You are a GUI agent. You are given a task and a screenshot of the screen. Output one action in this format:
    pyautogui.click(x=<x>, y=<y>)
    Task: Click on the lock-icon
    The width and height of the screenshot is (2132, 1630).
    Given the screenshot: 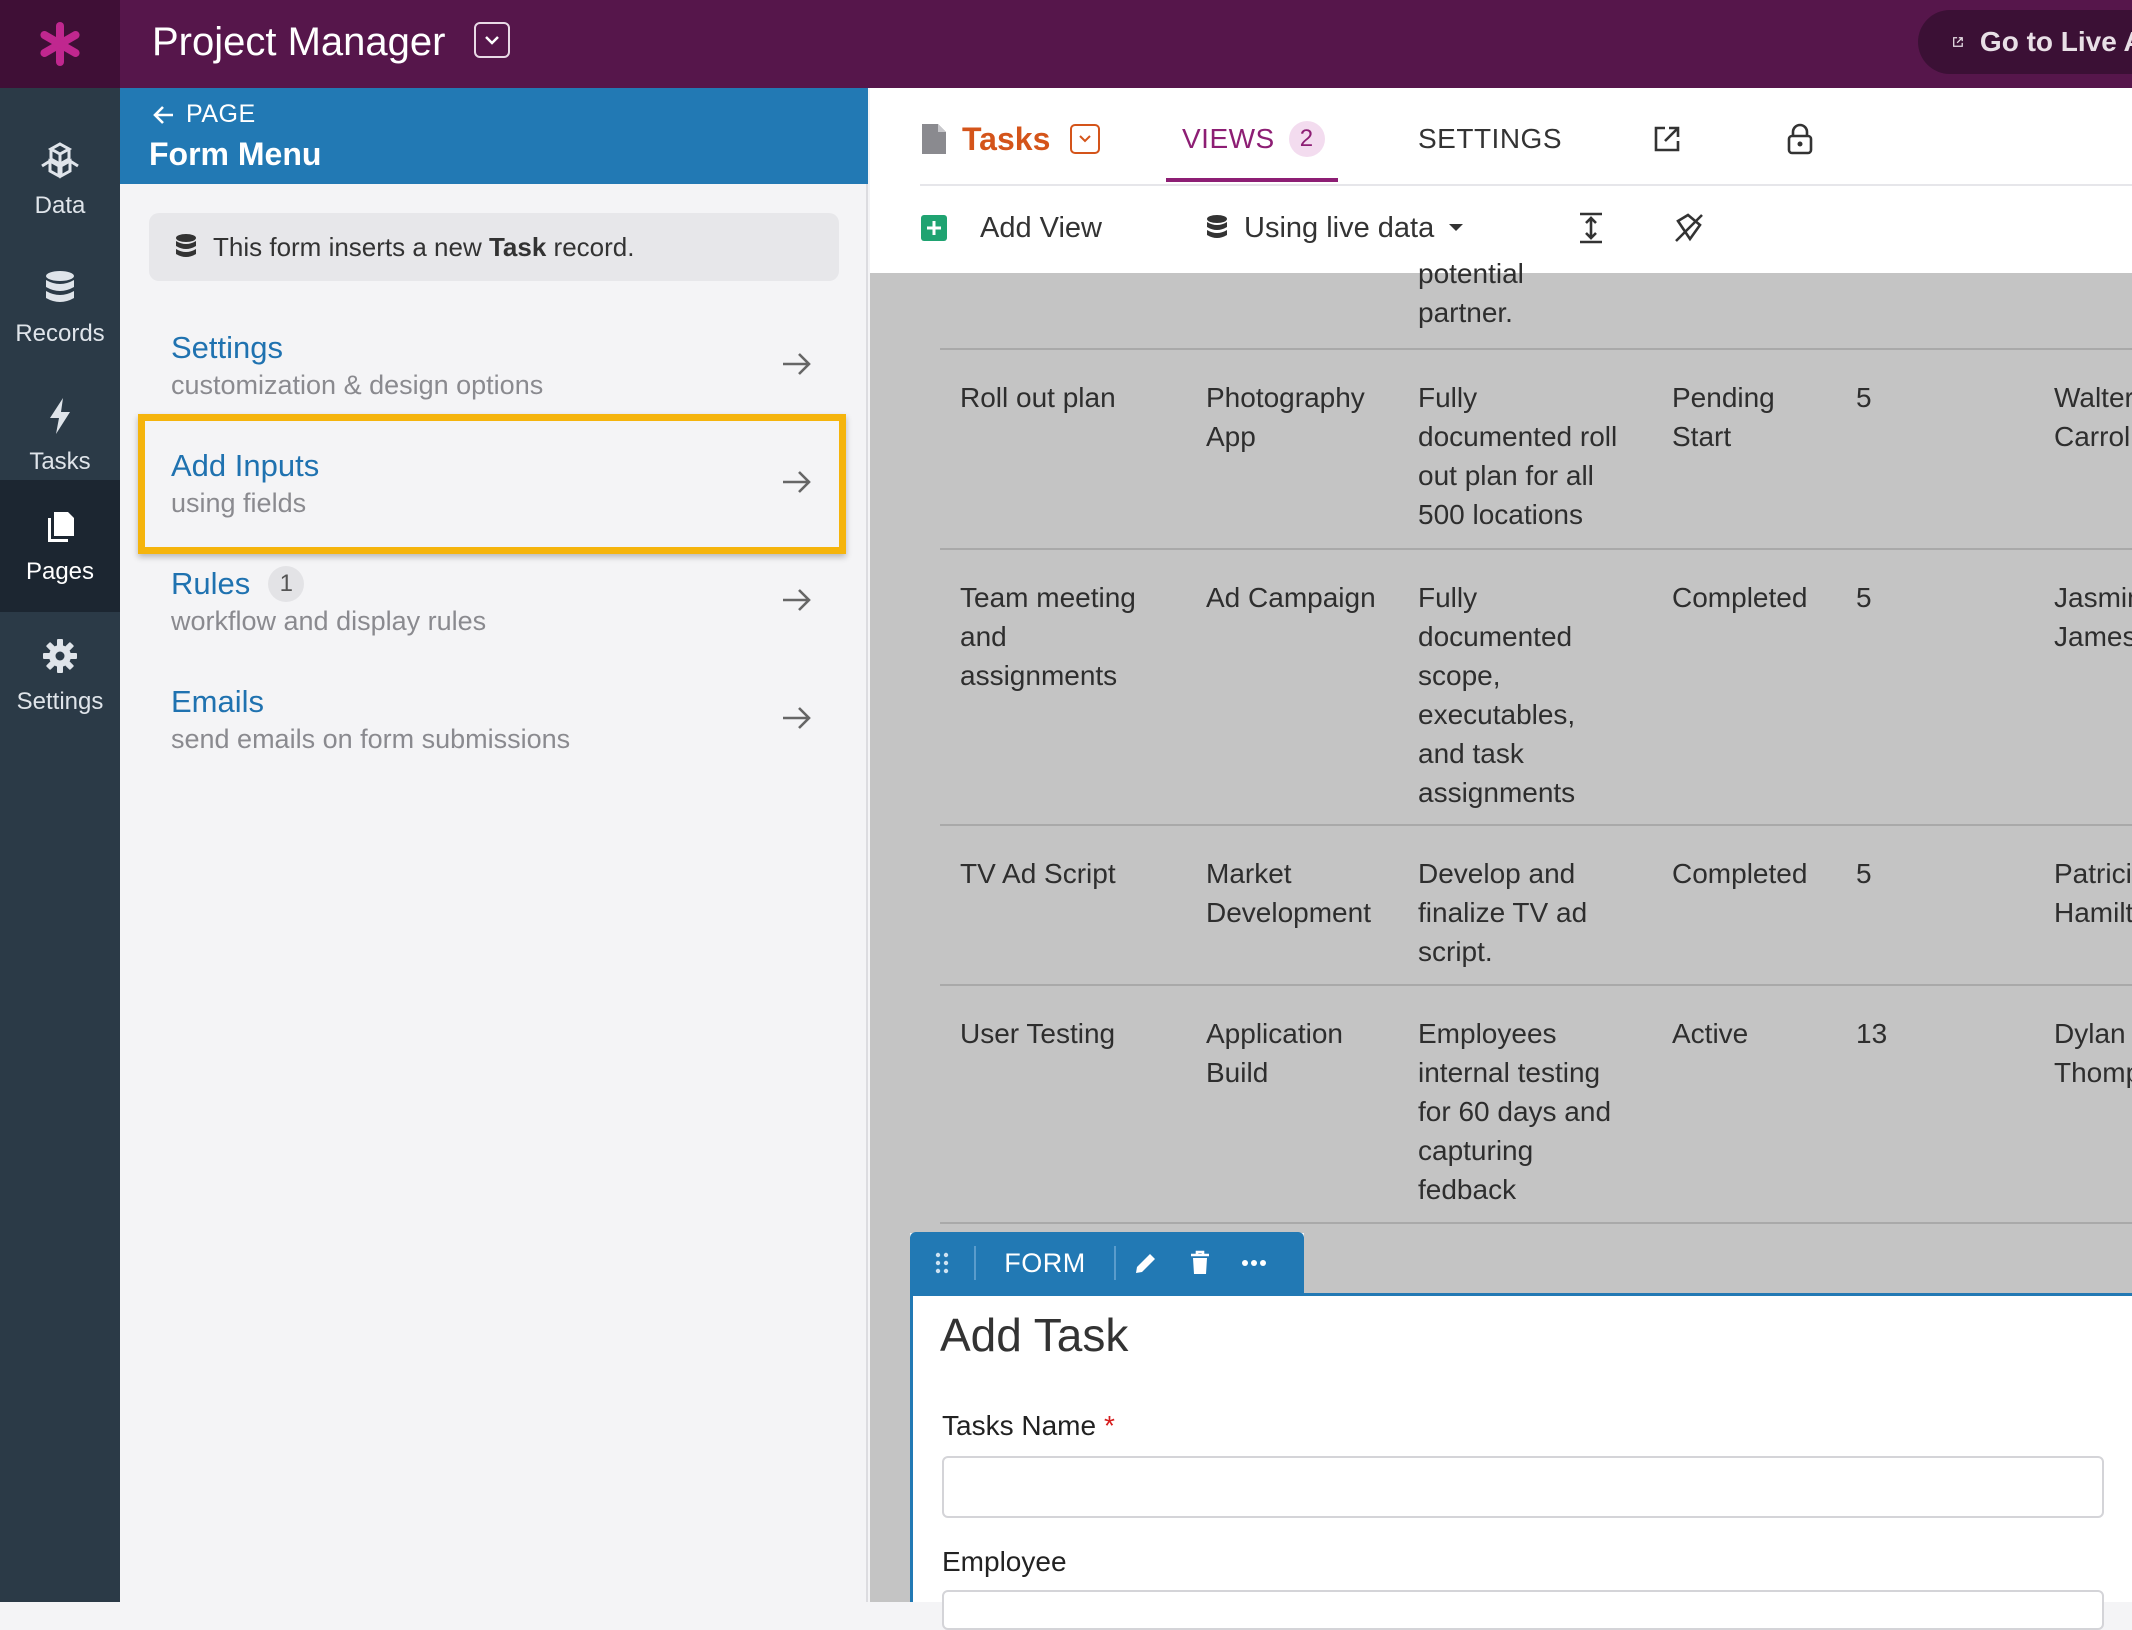 What is the action you would take?
    pyautogui.click(x=1800, y=139)
    